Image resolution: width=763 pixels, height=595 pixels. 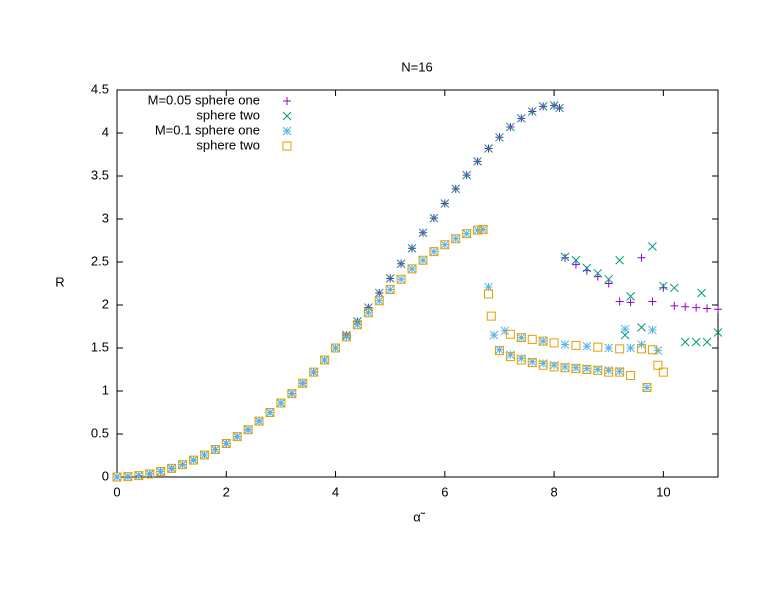 What do you see at coordinates (59, 281) in the screenshot?
I see `y-axis-label: R` at bounding box center [59, 281].